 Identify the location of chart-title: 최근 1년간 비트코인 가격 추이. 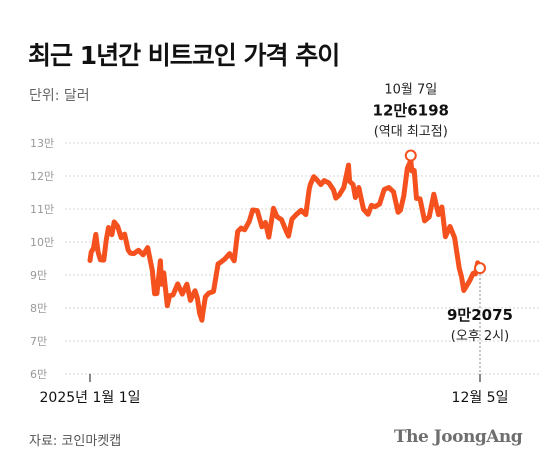
(184, 55).